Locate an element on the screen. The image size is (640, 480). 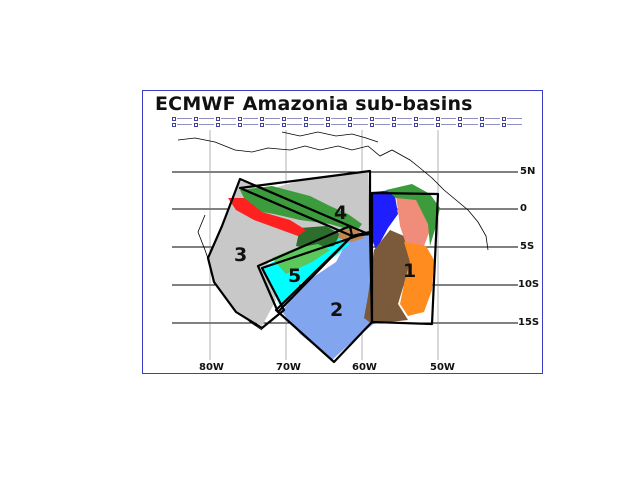
basin-label-2: 2 is located at coordinates (336, 310).